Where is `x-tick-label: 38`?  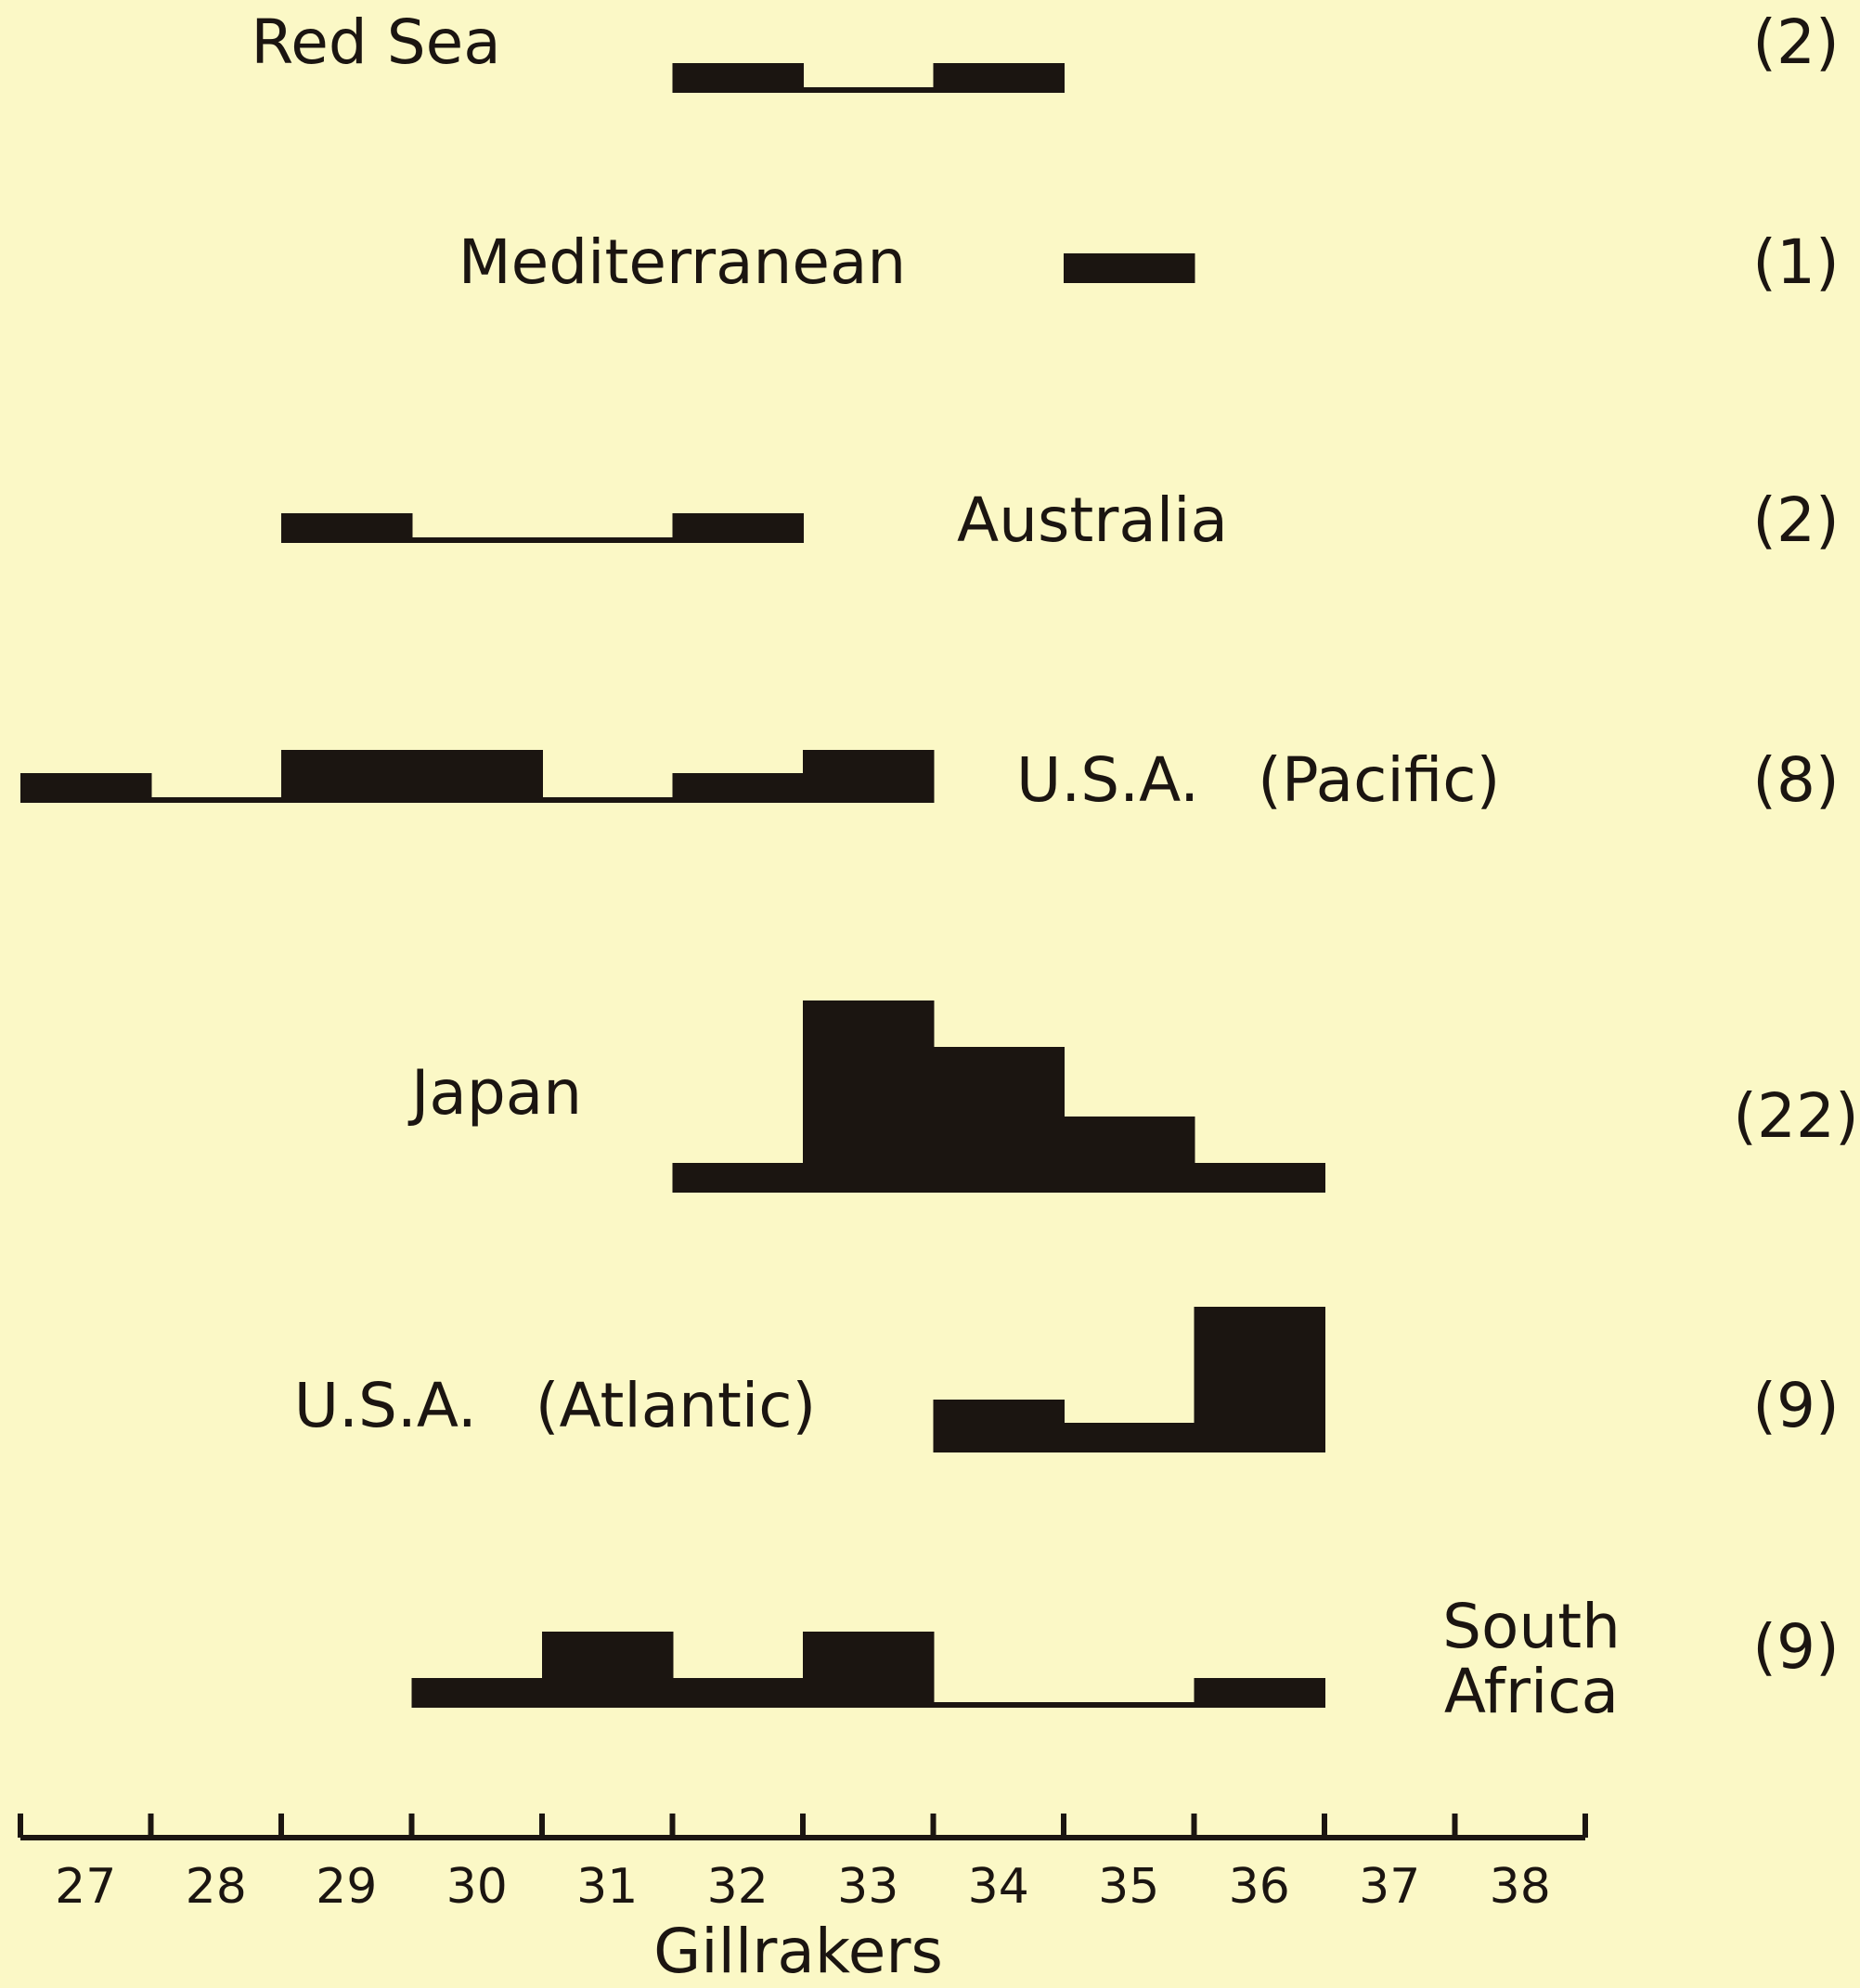 x-tick-label: 38 is located at coordinates (1520, 1887).